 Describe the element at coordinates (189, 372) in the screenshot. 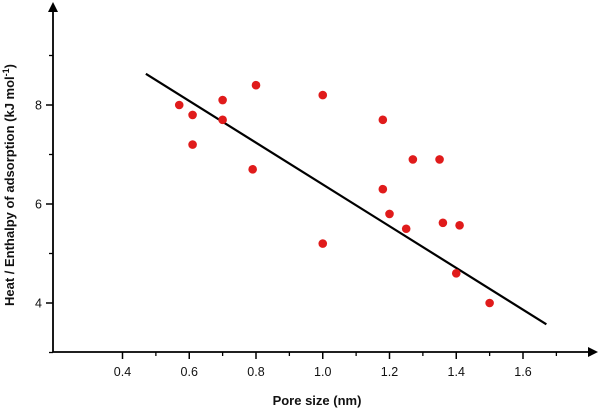

I see `x-tick-label: 0.6` at that location.